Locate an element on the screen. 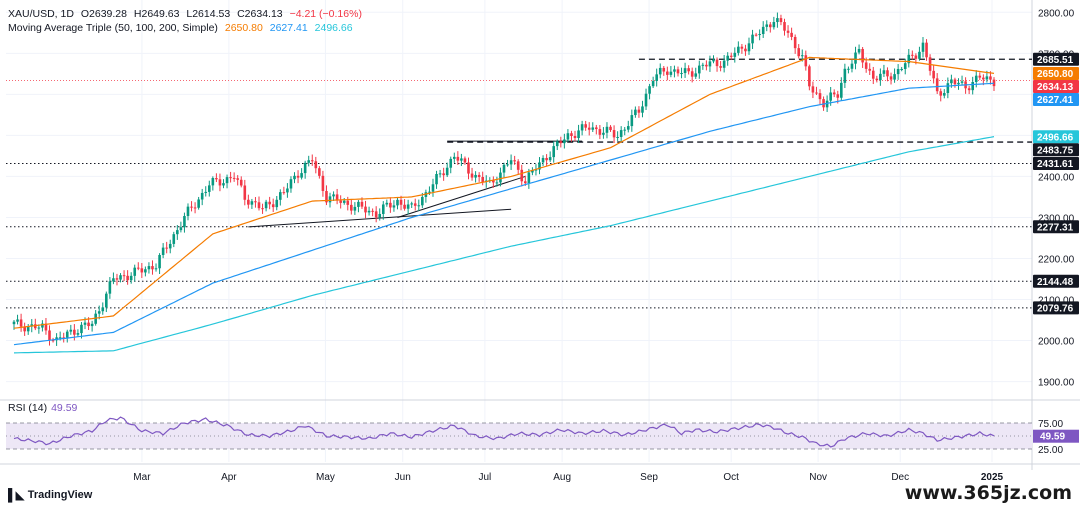  y-tick-label: 2800.00 is located at coordinates (1056, 13).